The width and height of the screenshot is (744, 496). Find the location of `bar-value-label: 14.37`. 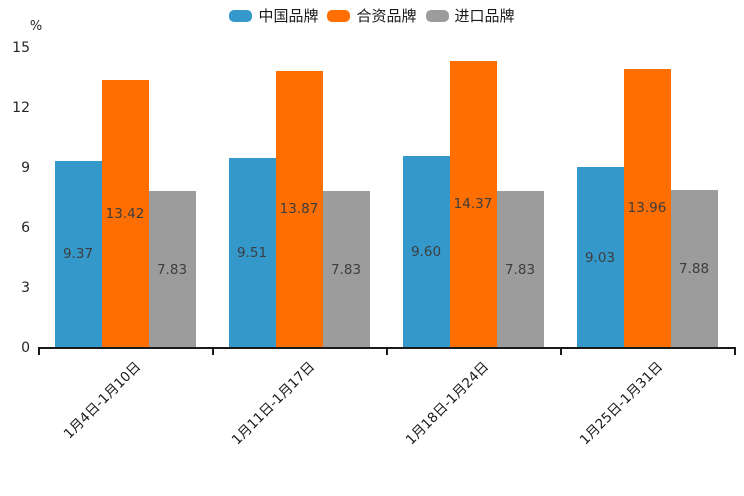

bar-value-label: 14.37 is located at coordinates (473, 204).